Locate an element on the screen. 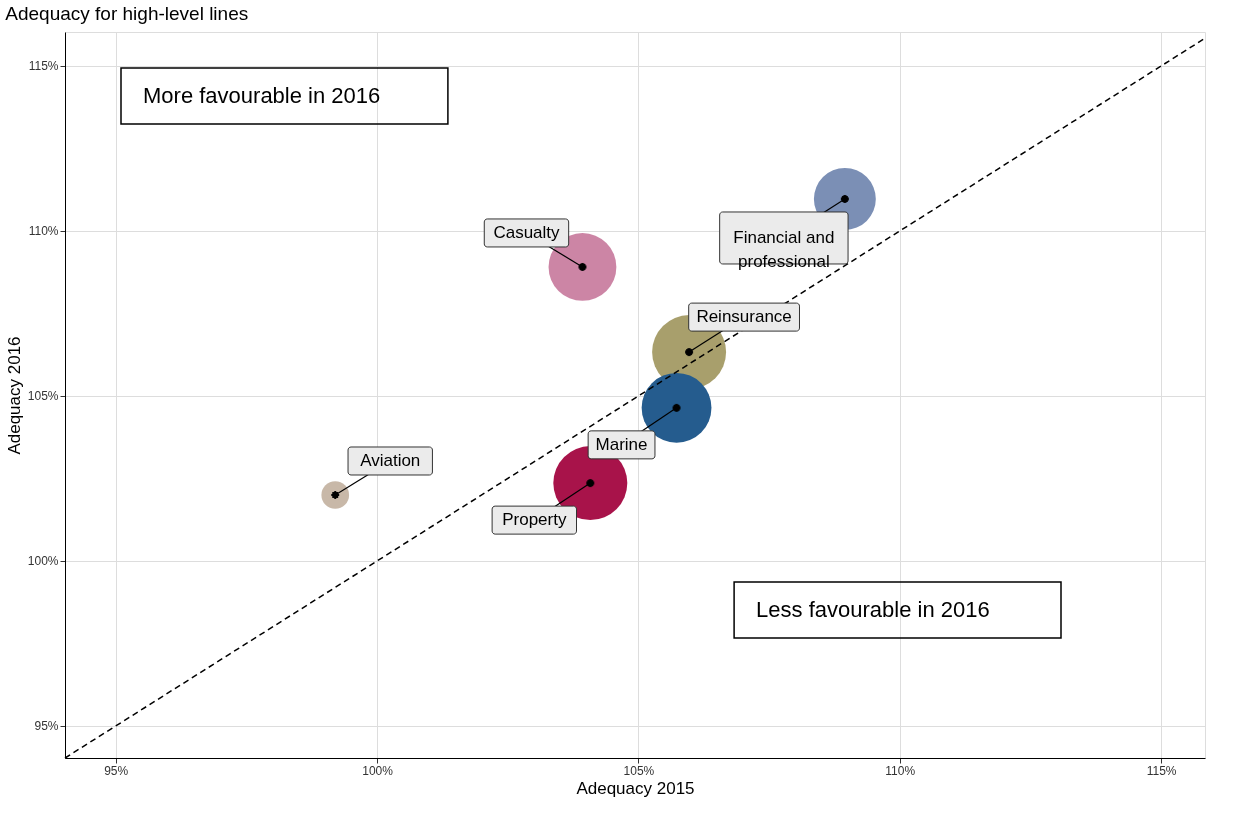  y-tick-label: 95% is located at coordinates (46, 726).